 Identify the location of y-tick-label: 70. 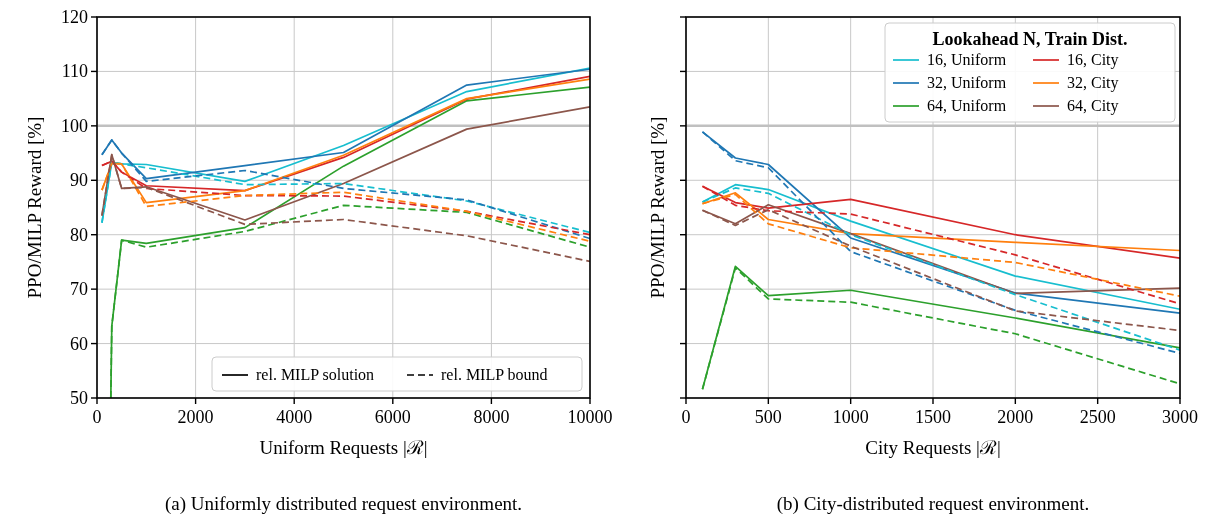
(79, 289).